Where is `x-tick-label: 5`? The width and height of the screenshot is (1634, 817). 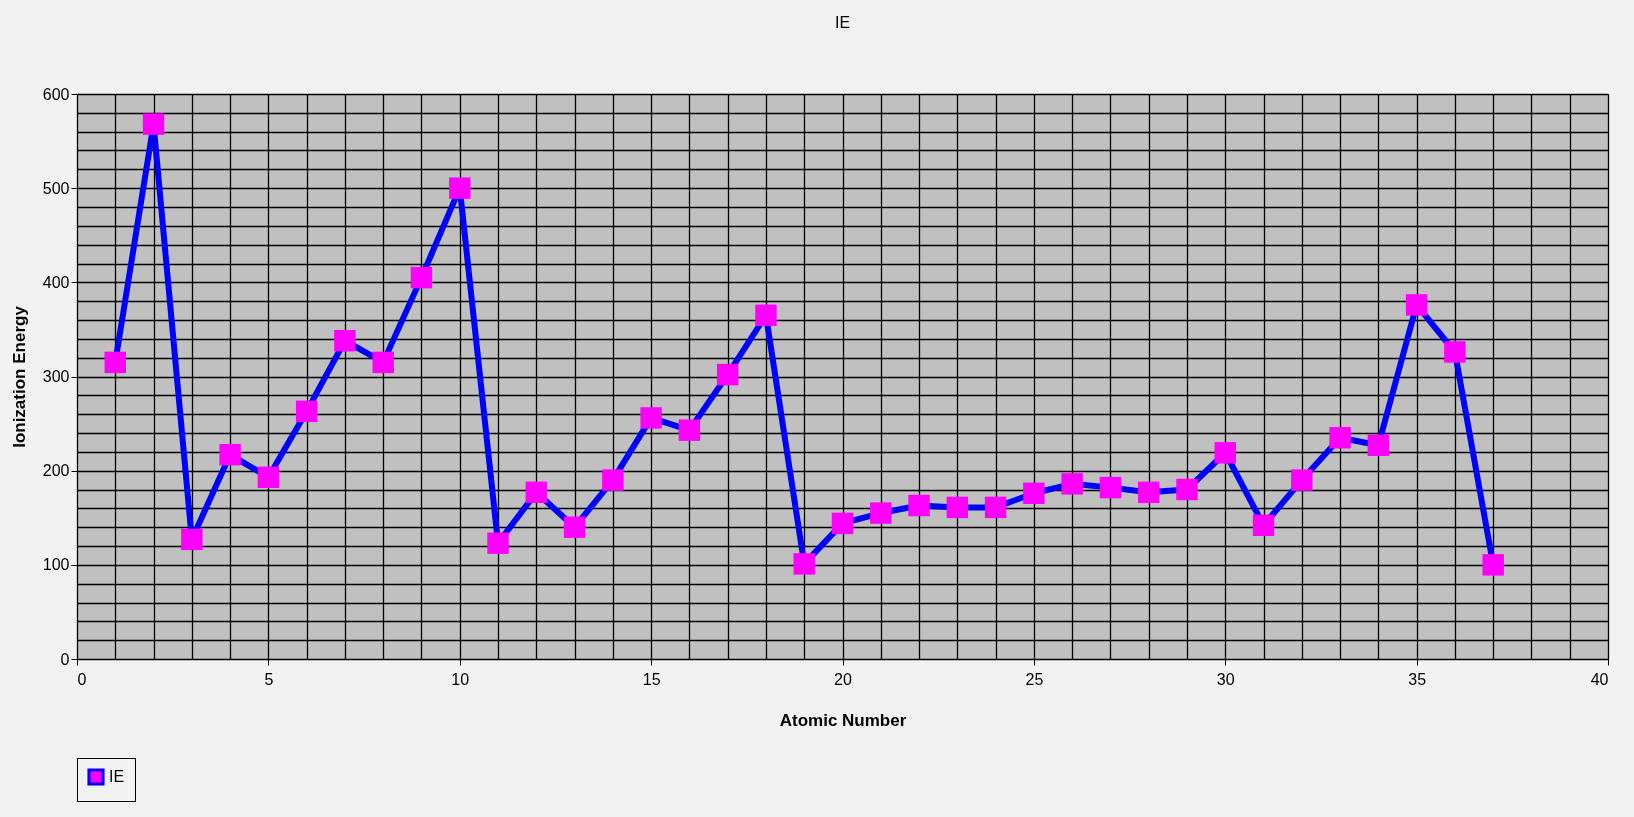 x-tick-label: 5 is located at coordinates (269, 679).